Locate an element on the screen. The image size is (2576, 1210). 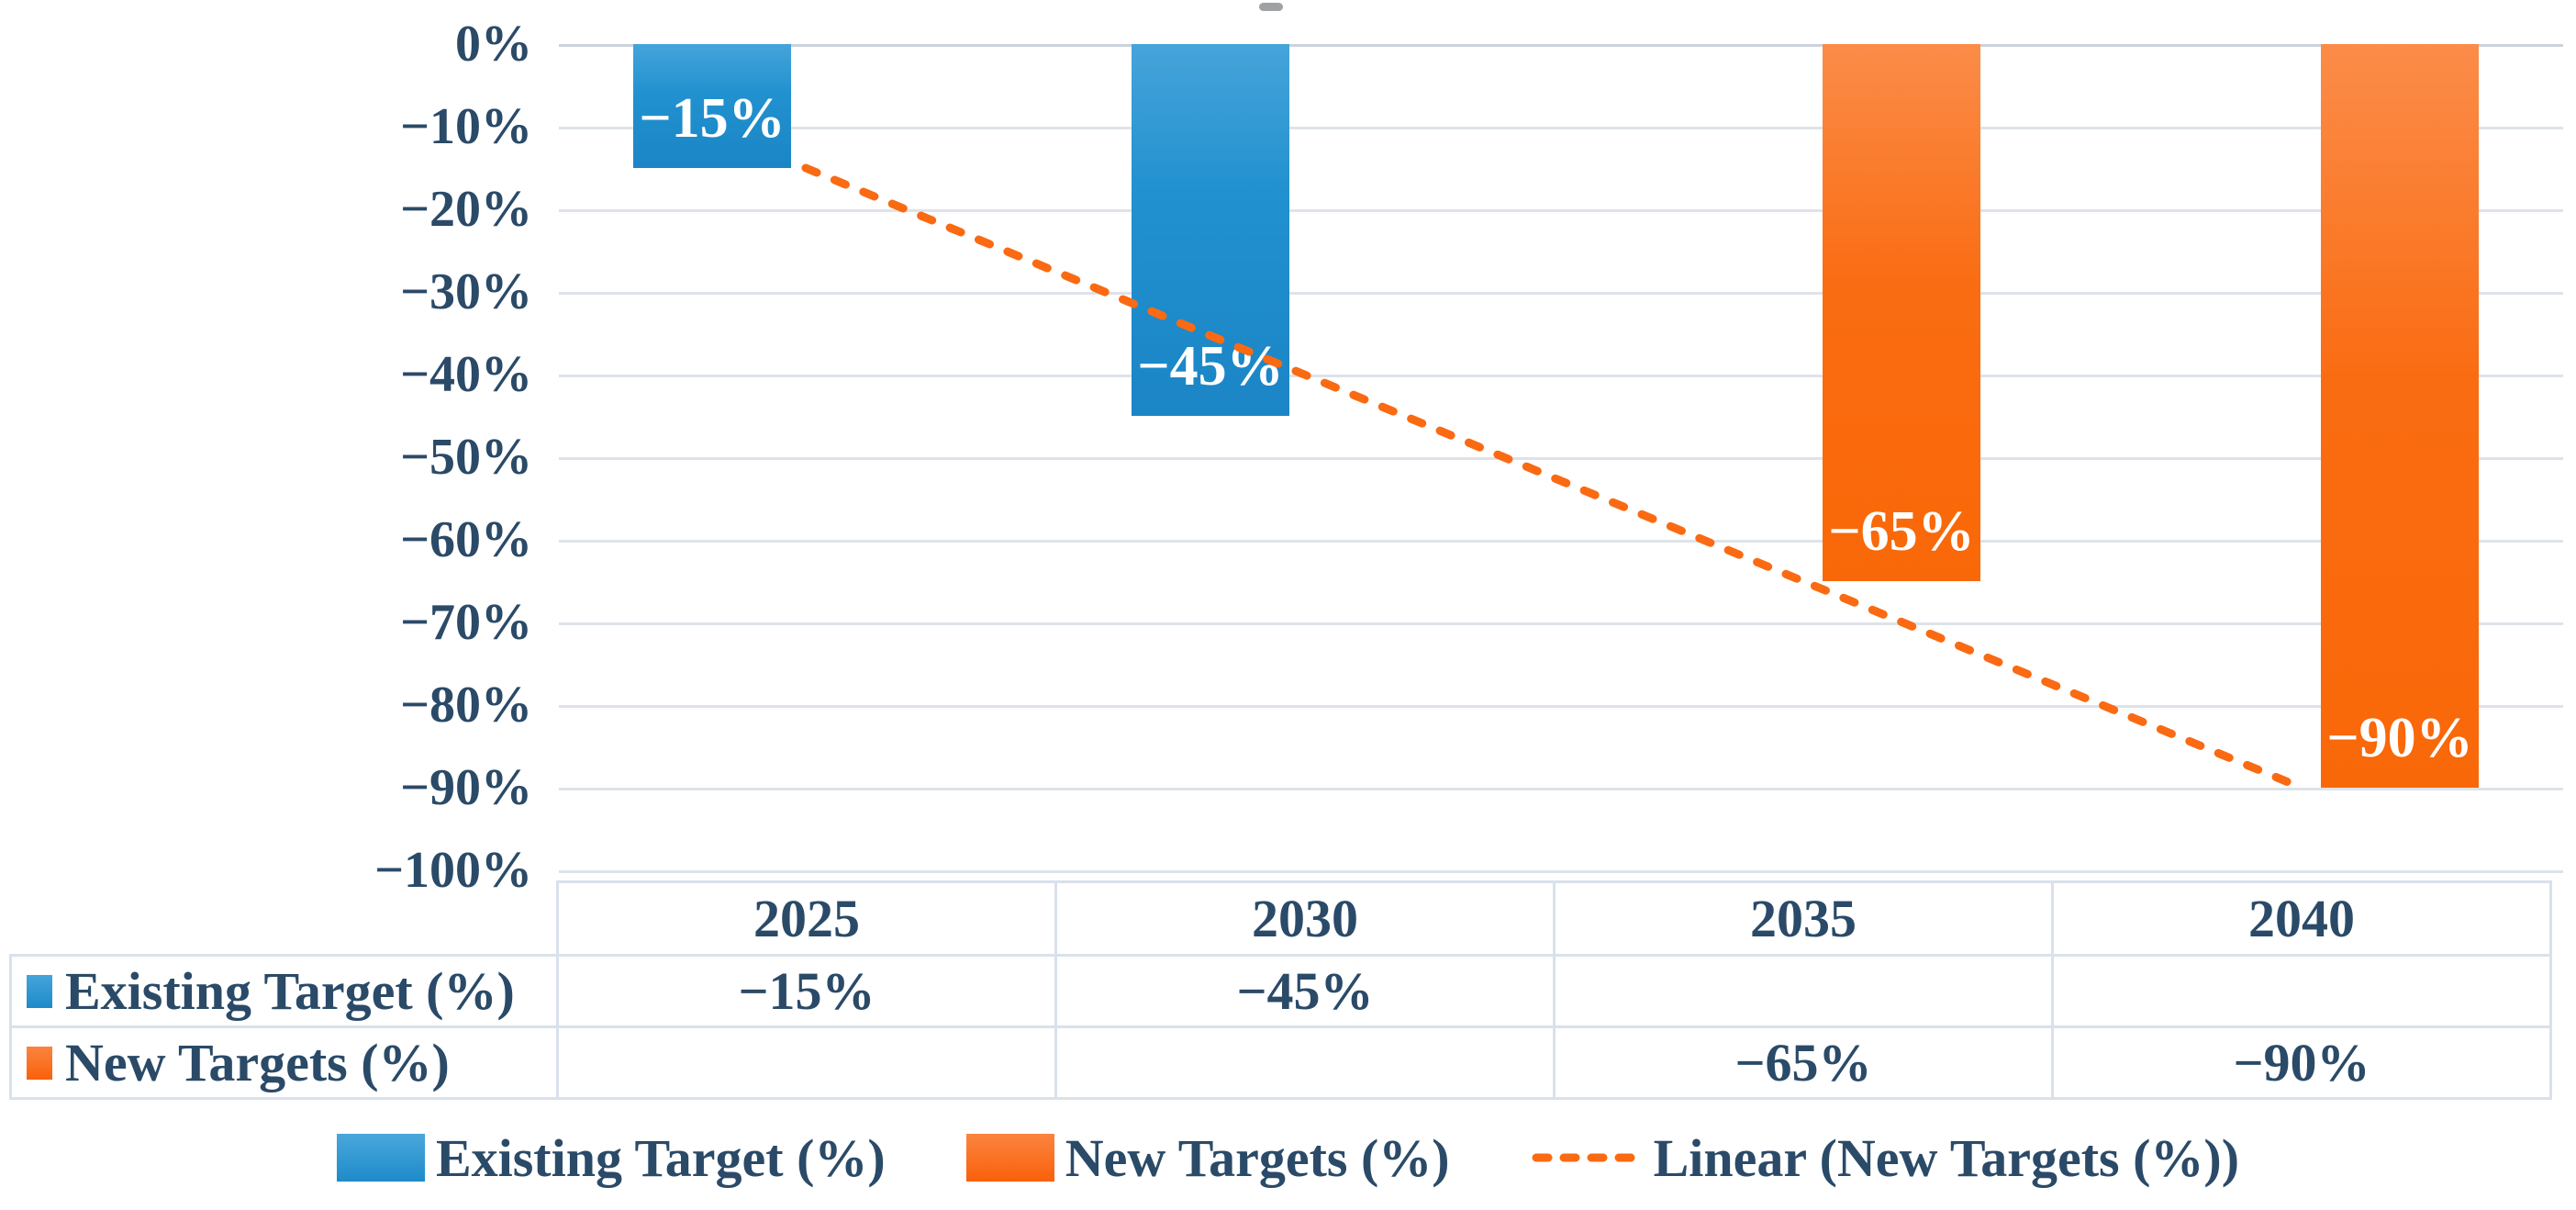
table-header-2030: 2030 is located at coordinates (1306, 918).